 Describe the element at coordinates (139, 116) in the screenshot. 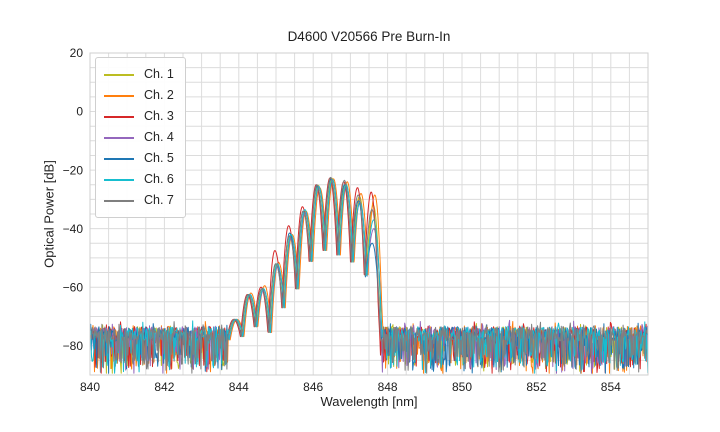

I see `legend-item: Ch. 3` at that location.